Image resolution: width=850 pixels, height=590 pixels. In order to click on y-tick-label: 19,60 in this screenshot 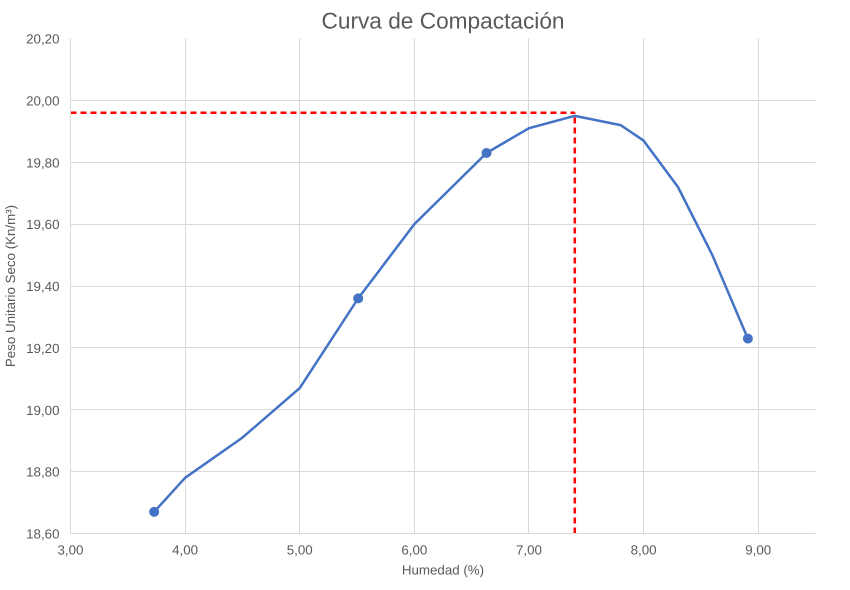, I will do `click(43, 224)`.